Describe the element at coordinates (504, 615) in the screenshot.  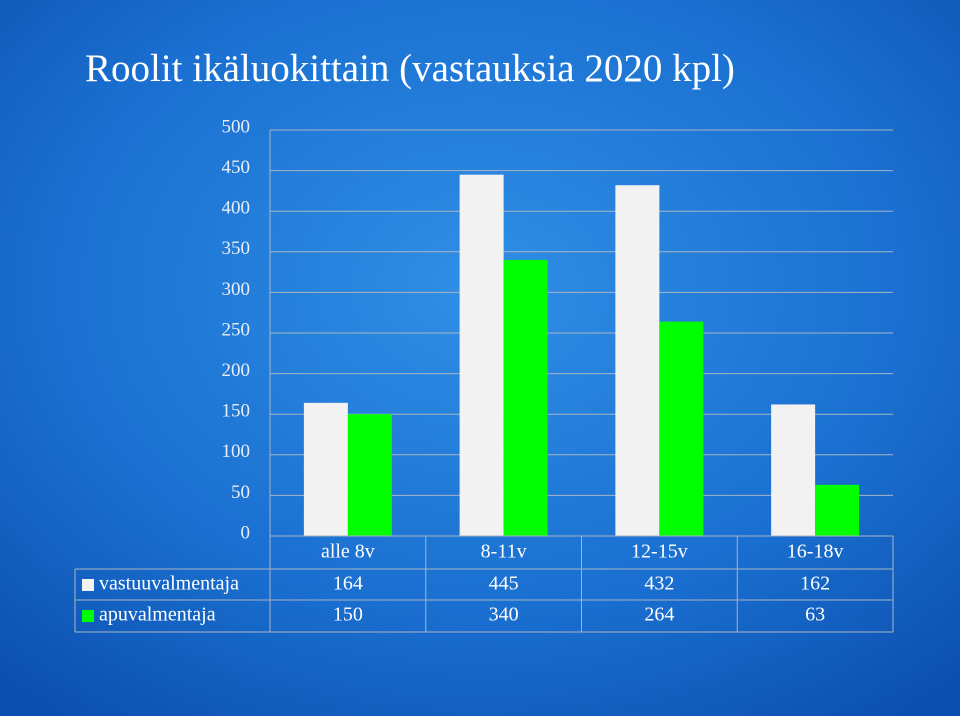
I see `table-value: 340` at that location.